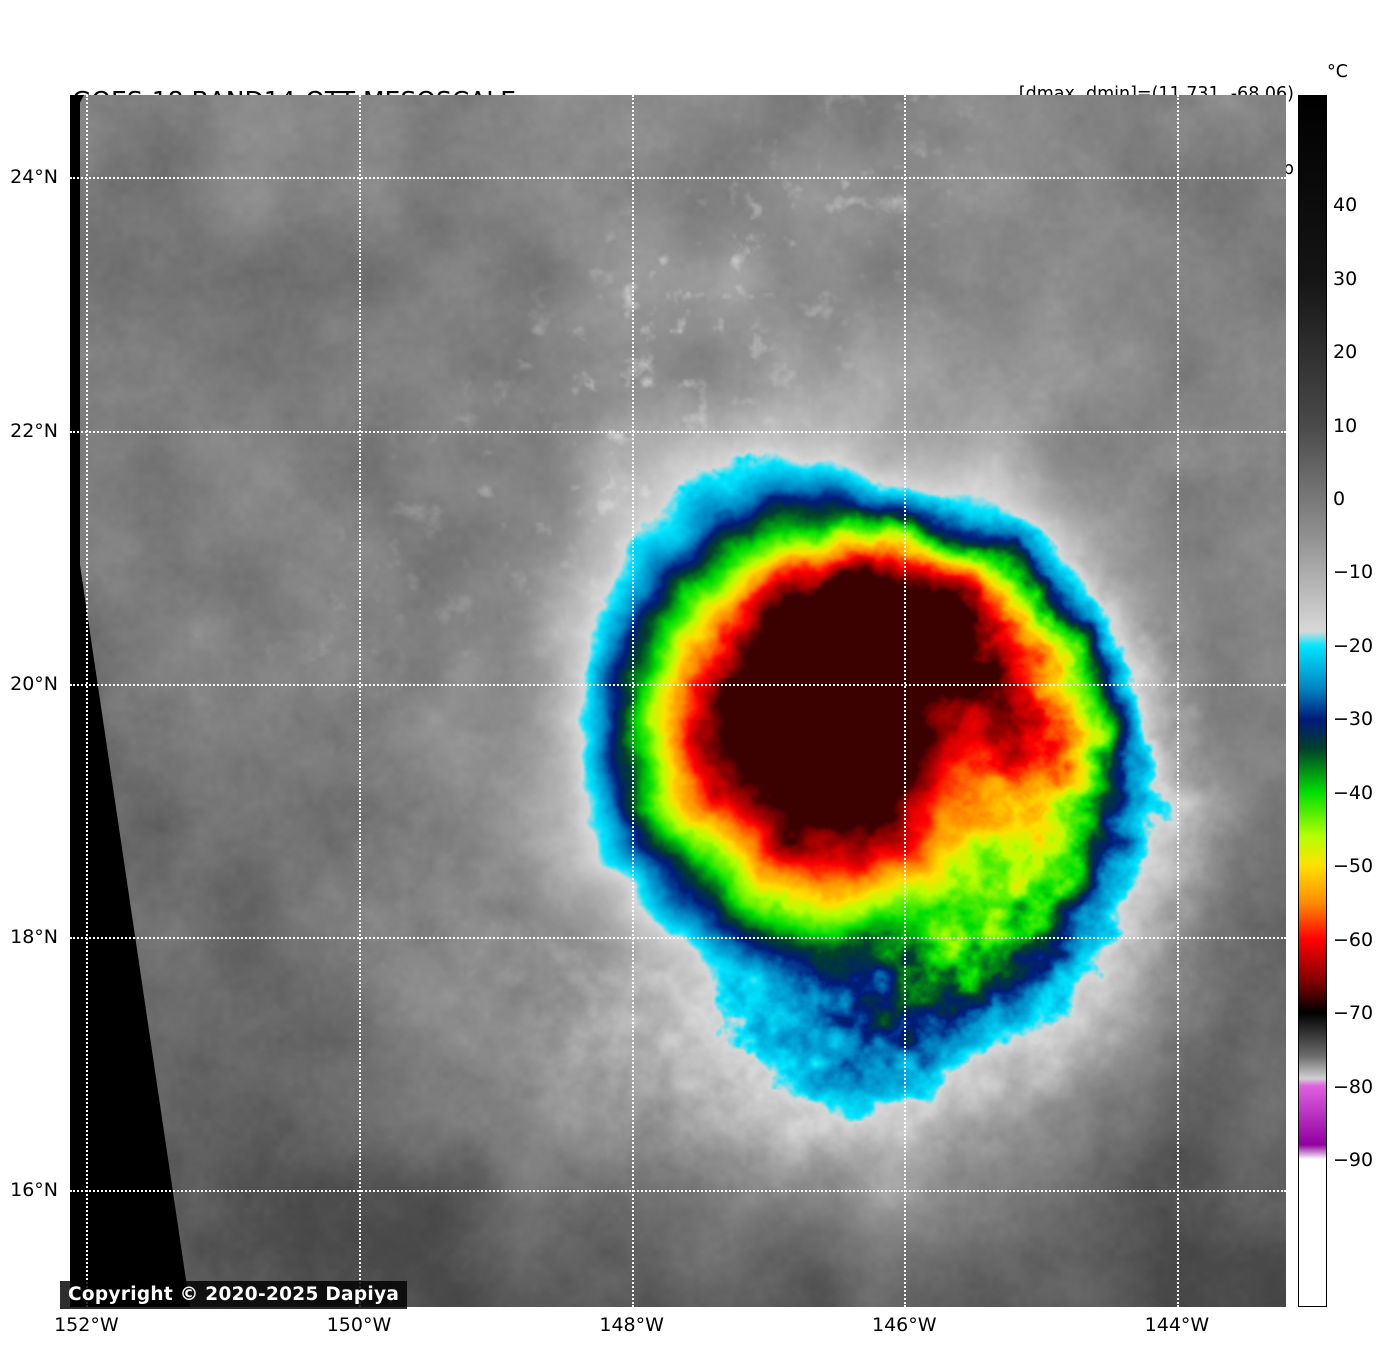 Image resolution: width=1390 pixels, height=1359 pixels. I want to click on colorbar-tick-label: −40, so click(1353, 792).